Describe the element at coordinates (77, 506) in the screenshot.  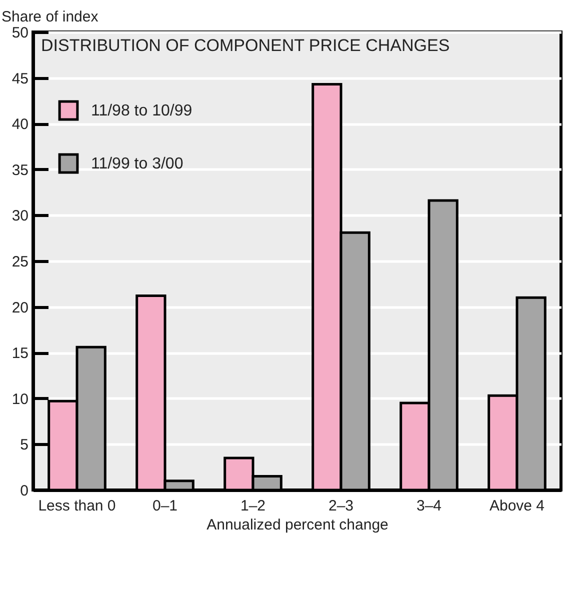
I see `x-tick-label: Less than 0` at that location.